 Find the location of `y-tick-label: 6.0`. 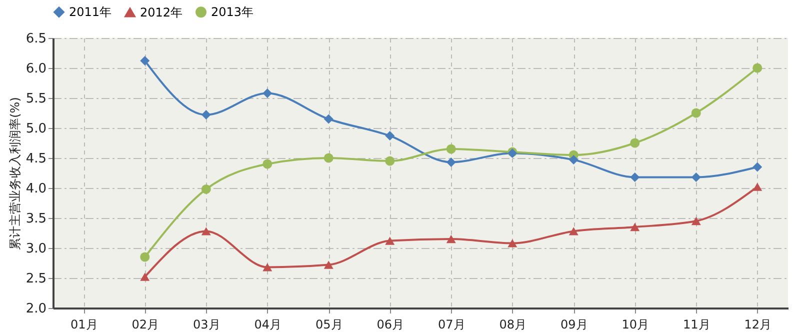

y-tick-label: 6.0 is located at coordinates (36, 69).